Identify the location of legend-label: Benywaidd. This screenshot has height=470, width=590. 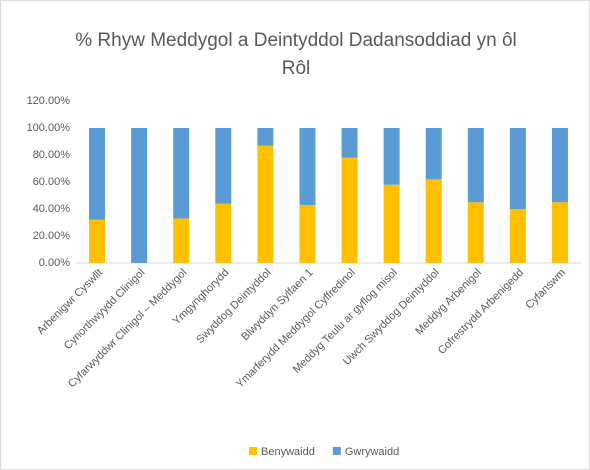
(288, 452).